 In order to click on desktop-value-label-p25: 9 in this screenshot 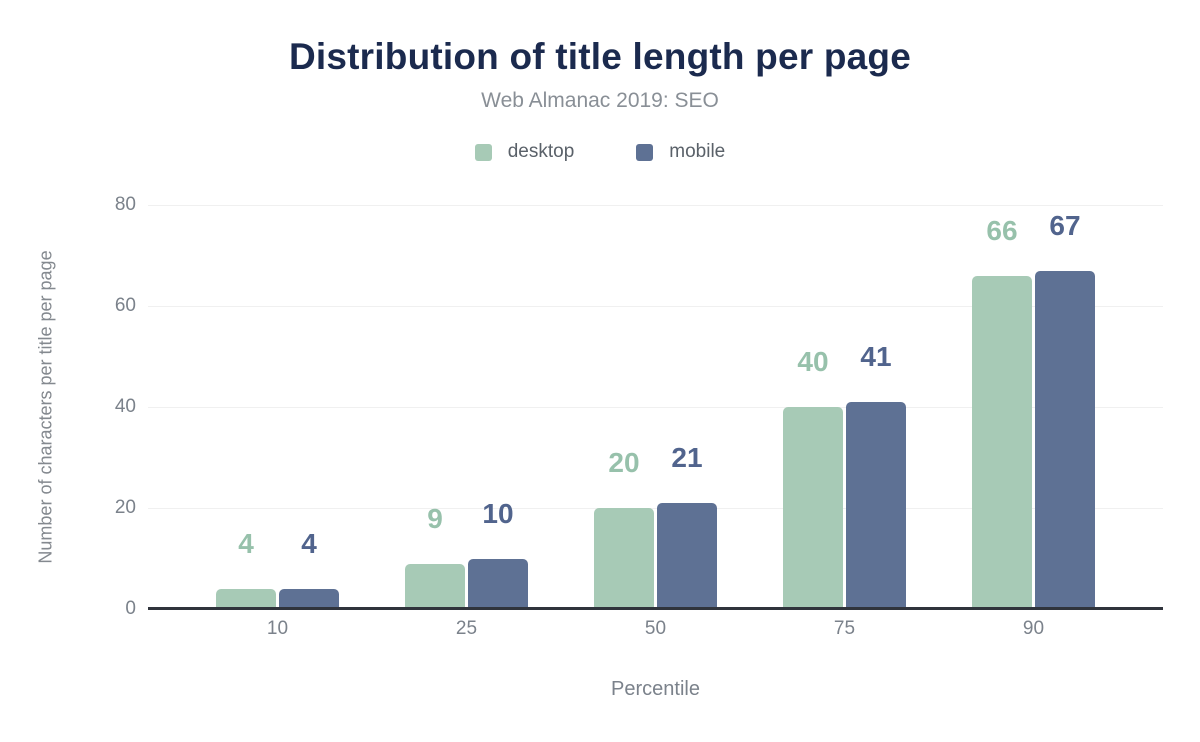, I will do `click(435, 518)`.